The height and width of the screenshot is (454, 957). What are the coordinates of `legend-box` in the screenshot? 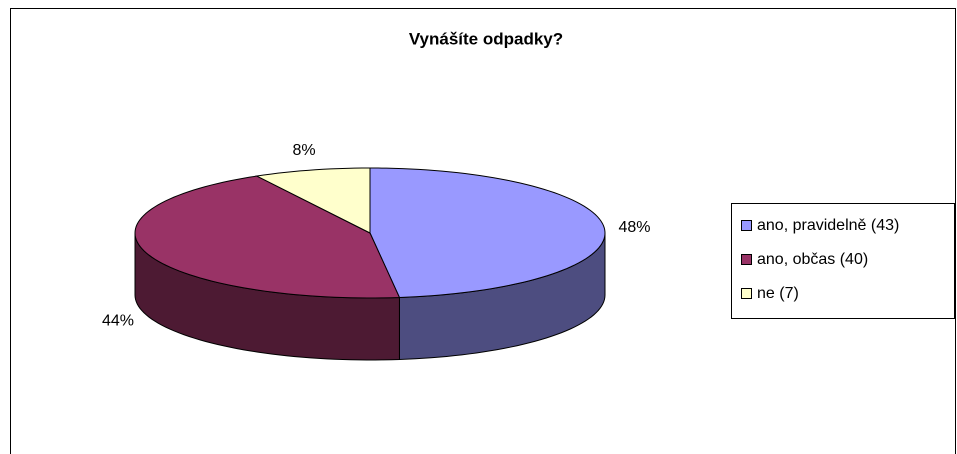 It's located at (843, 261).